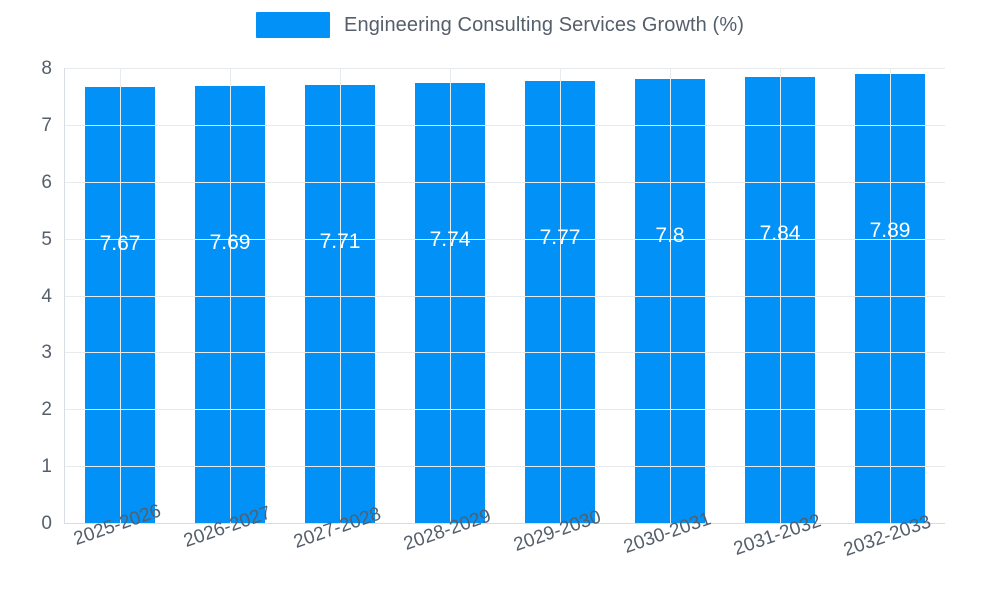 This screenshot has width=1000, height=600. Describe the element at coordinates (46, 353) in the screenshot. I see `y-axis-tick-label: 3` at that location.